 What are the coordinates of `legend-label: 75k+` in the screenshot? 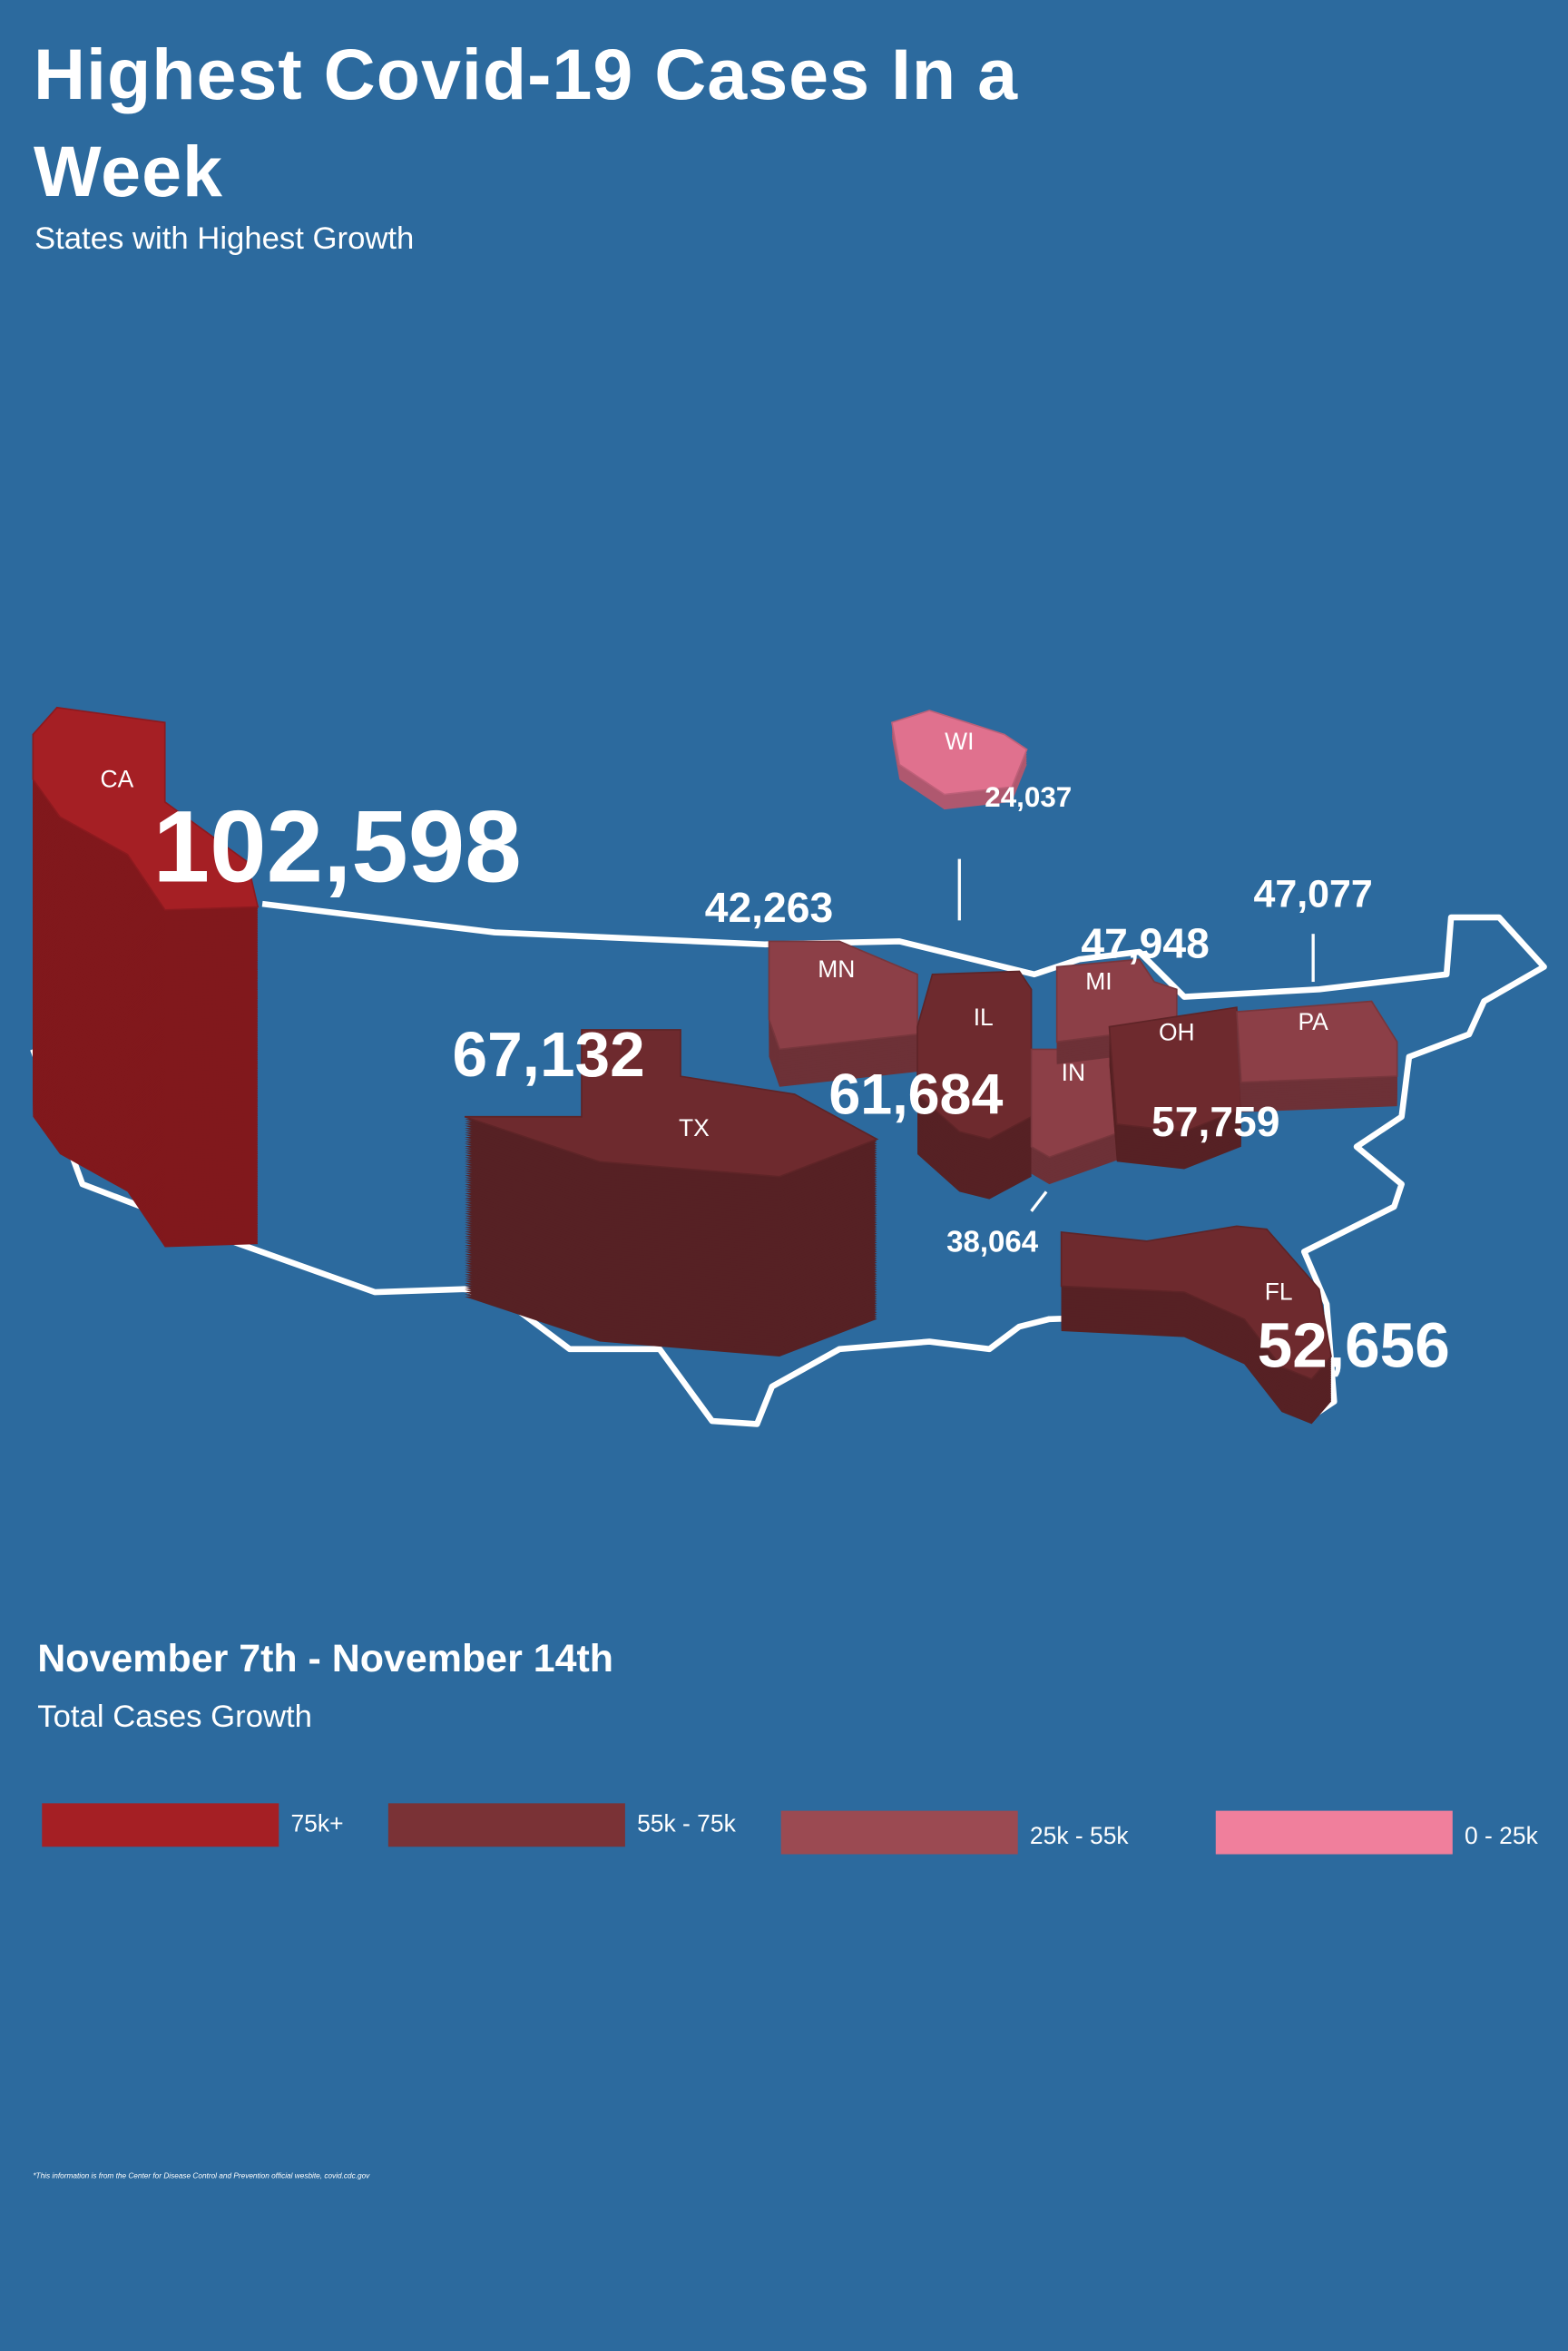 It's located at (316, 1823).